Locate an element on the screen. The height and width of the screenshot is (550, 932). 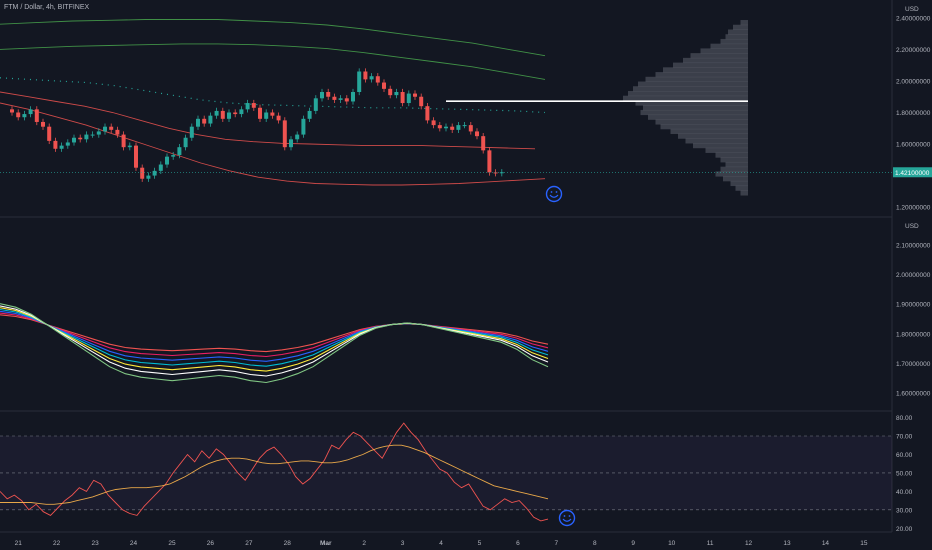
rsi-axis-tick: 40.00 is located at coordinates (904, 492).